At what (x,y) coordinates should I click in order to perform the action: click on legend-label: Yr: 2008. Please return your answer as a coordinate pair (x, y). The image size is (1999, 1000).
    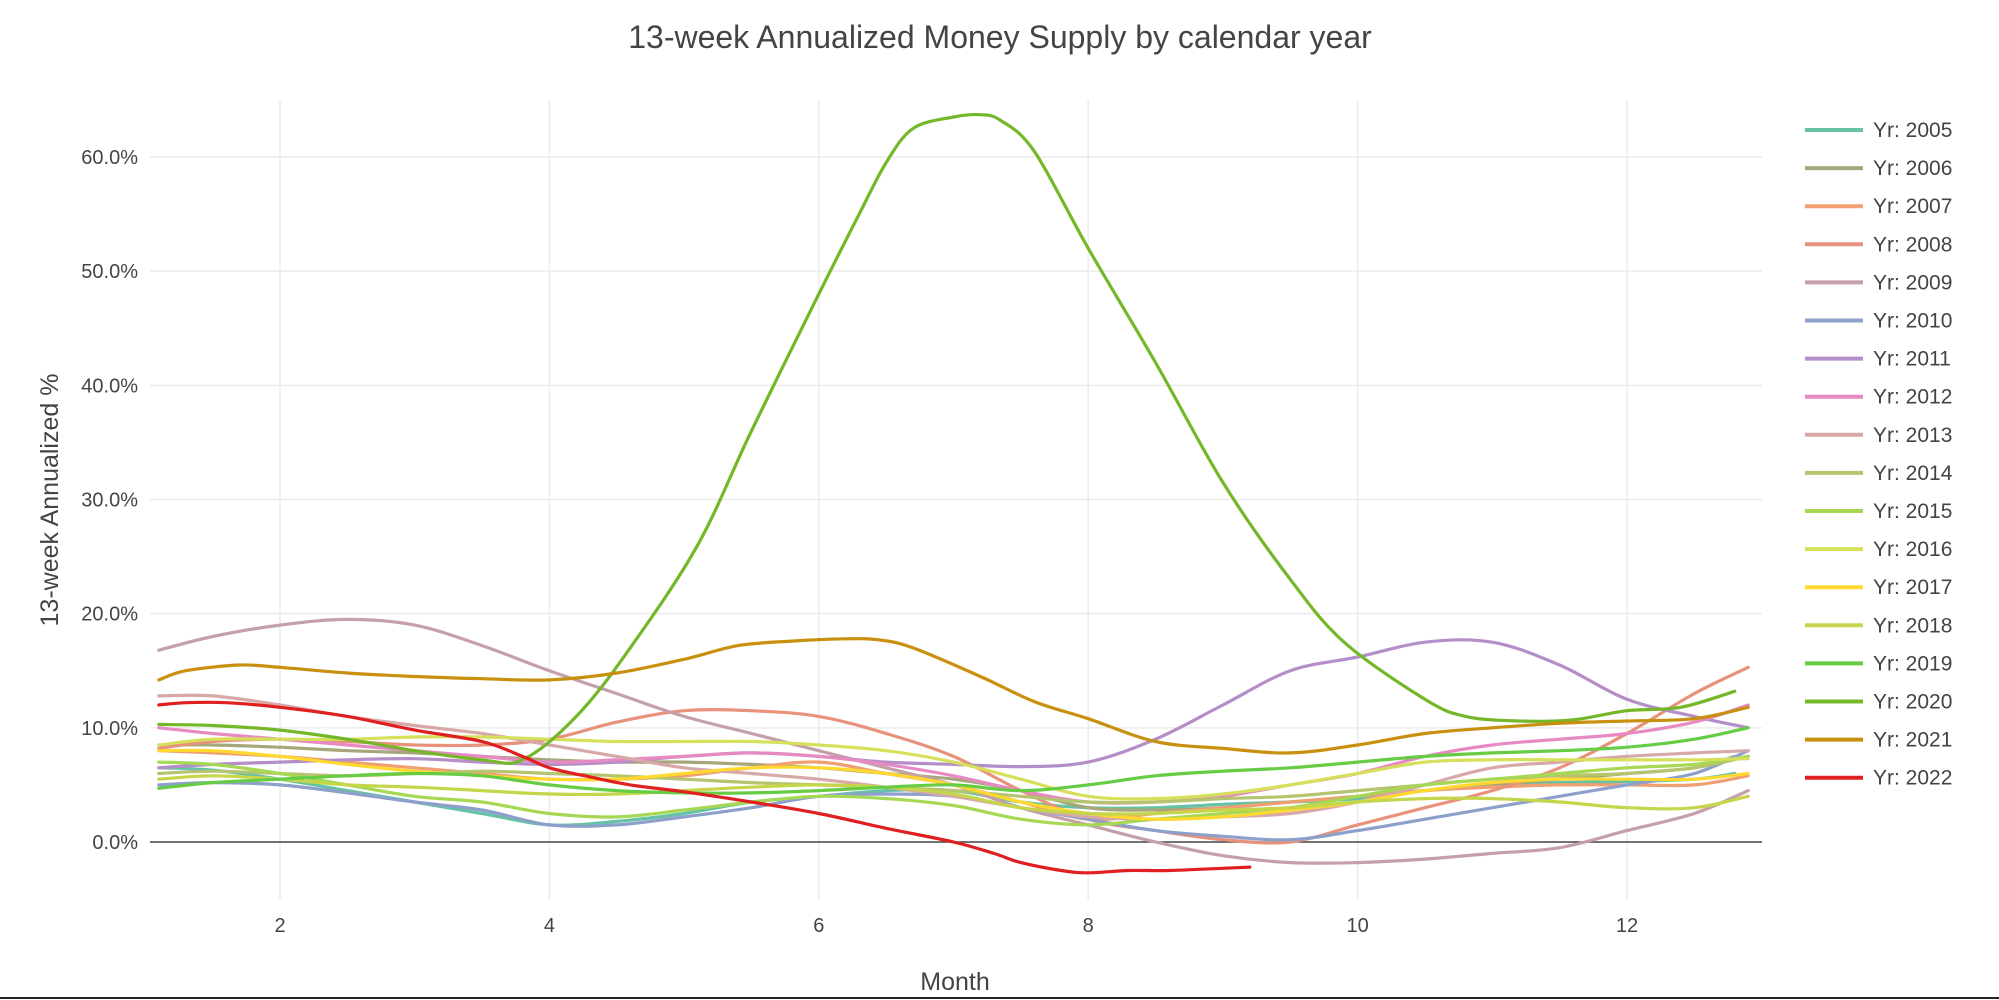
    Looking at the image, I should click on (1912, 244).